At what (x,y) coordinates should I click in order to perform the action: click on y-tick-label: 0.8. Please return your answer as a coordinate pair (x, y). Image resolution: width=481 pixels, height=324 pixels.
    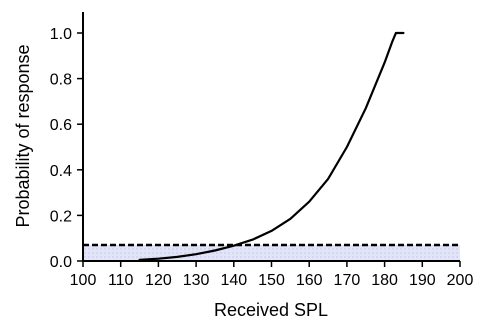
    Looking at the image, I should click on (61, 80).